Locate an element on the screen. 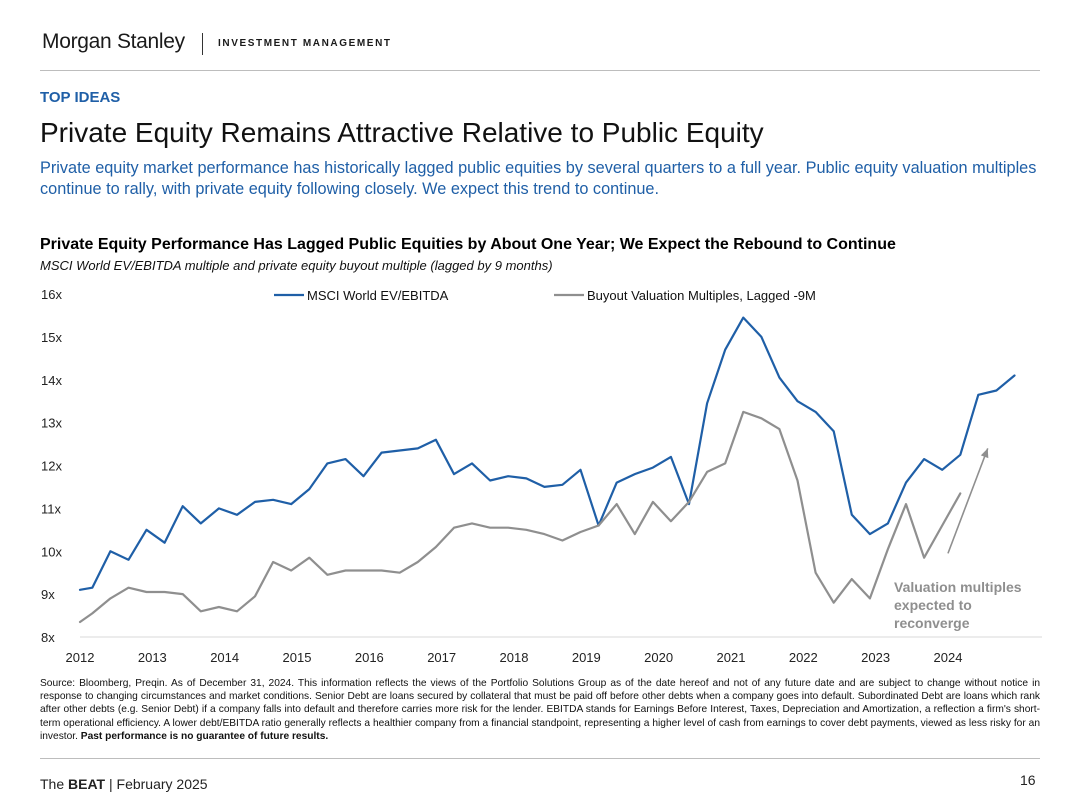 The width and height of the screenshot is (1080, 810). y-tick-label: 16x is located at coordinates (51, 294).